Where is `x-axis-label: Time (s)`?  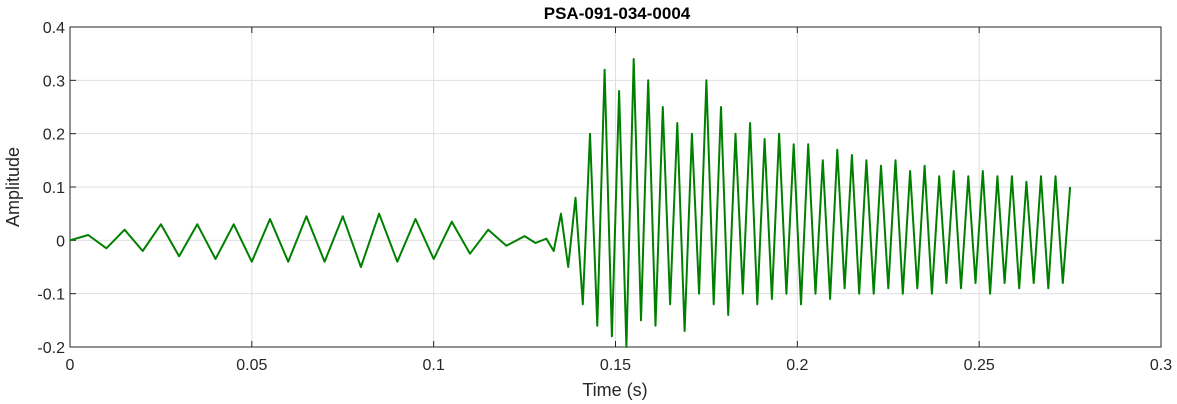
x-axis-label: Time (s) is located at coordinates (614, 390).